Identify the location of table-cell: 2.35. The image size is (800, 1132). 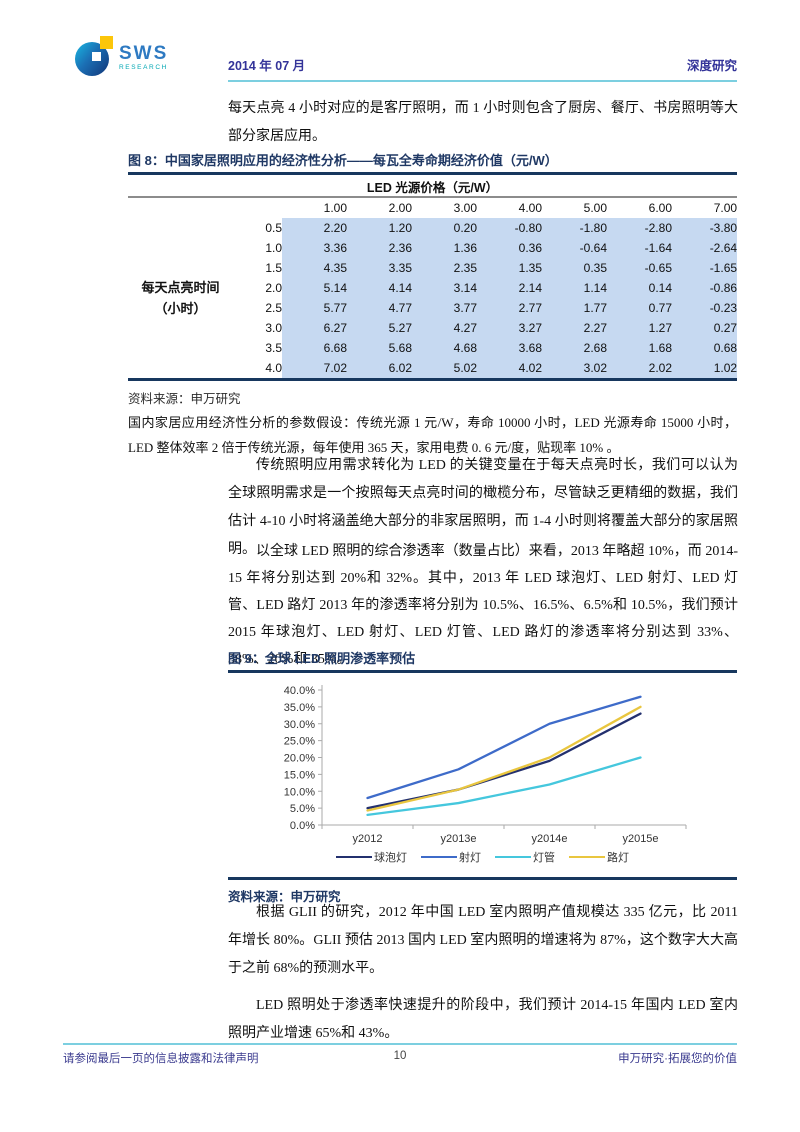
(444, 268).